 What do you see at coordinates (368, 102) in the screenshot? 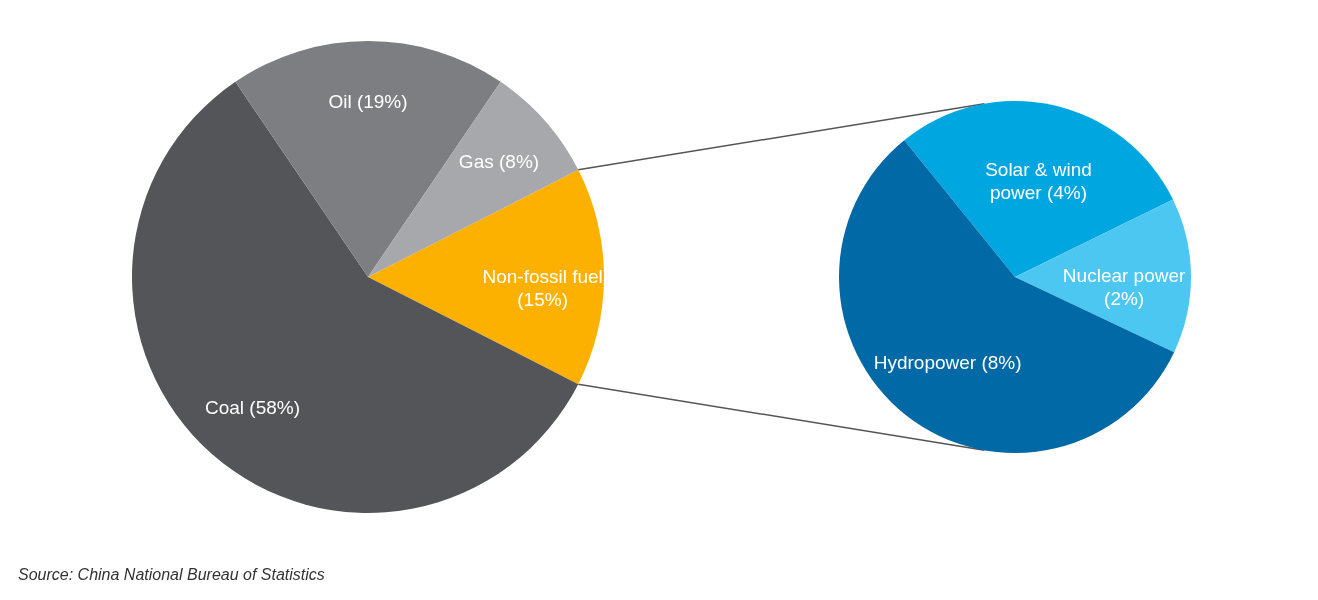
I see `slice-label: Oil (19%)` at bounding box center [368, 102].